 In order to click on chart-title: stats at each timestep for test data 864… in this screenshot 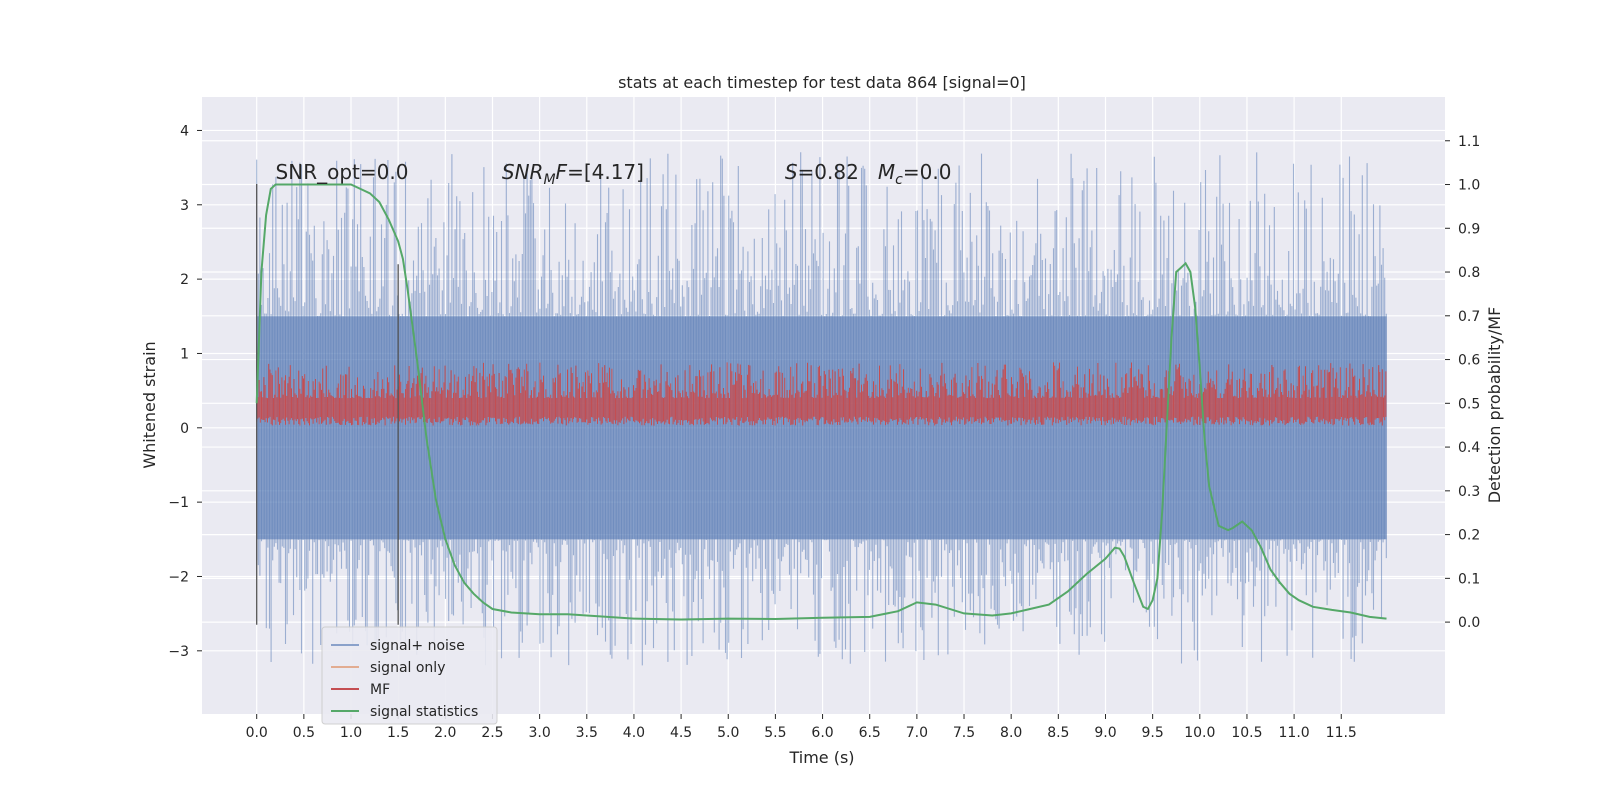, I will do `click(822, 82)`.